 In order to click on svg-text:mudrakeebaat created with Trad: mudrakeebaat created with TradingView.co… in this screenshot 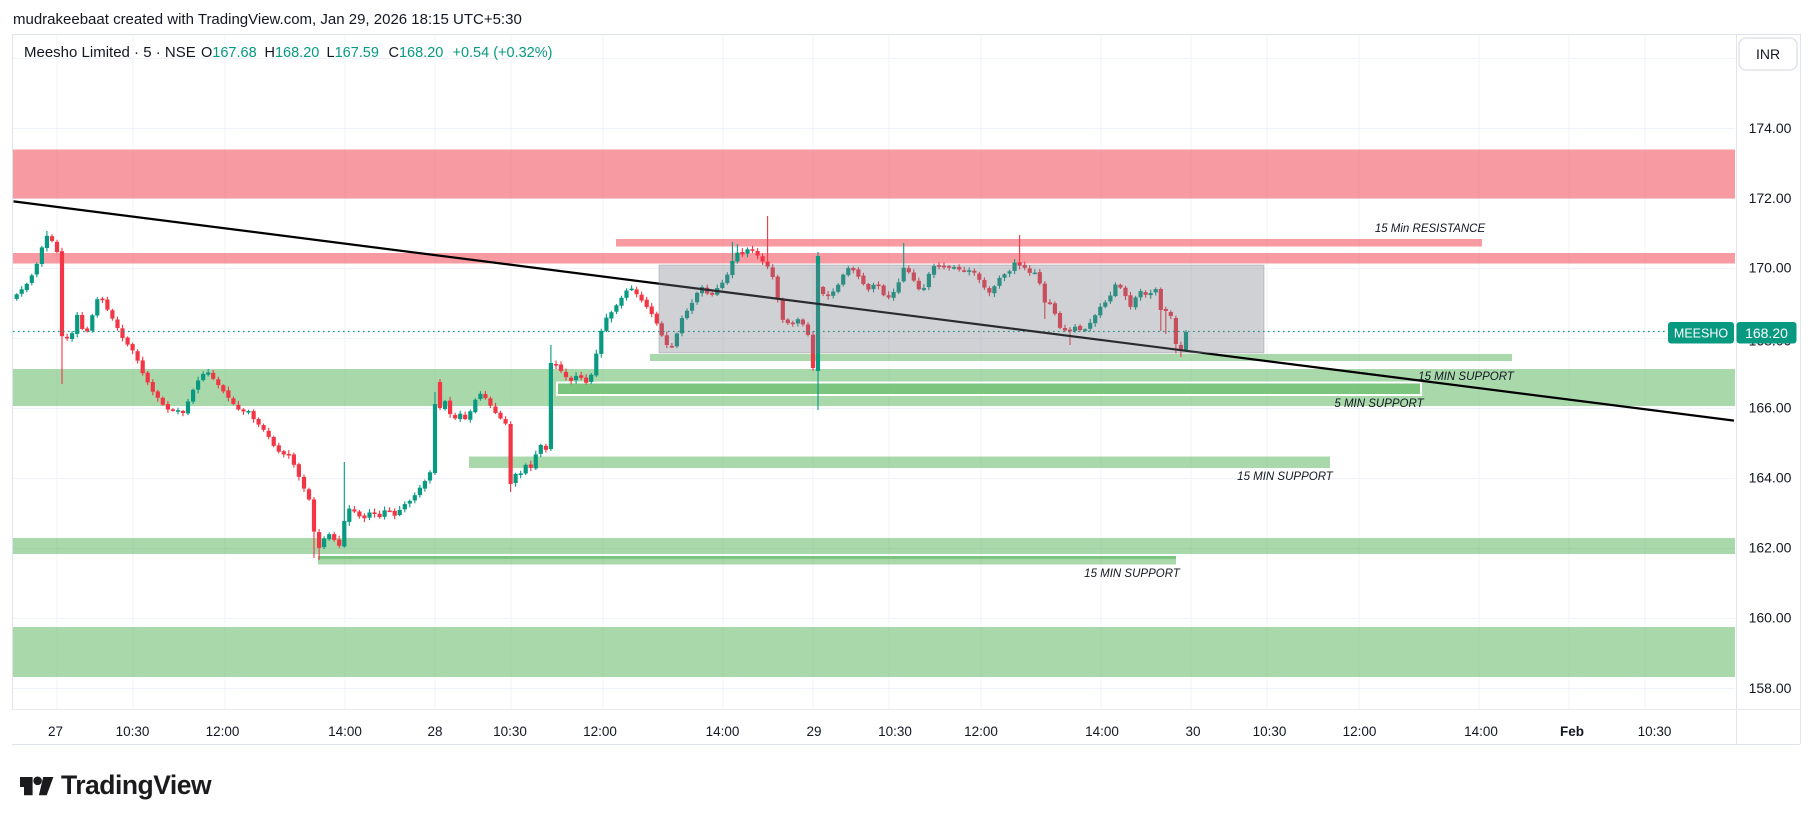, I will do `click(267, 19)`.